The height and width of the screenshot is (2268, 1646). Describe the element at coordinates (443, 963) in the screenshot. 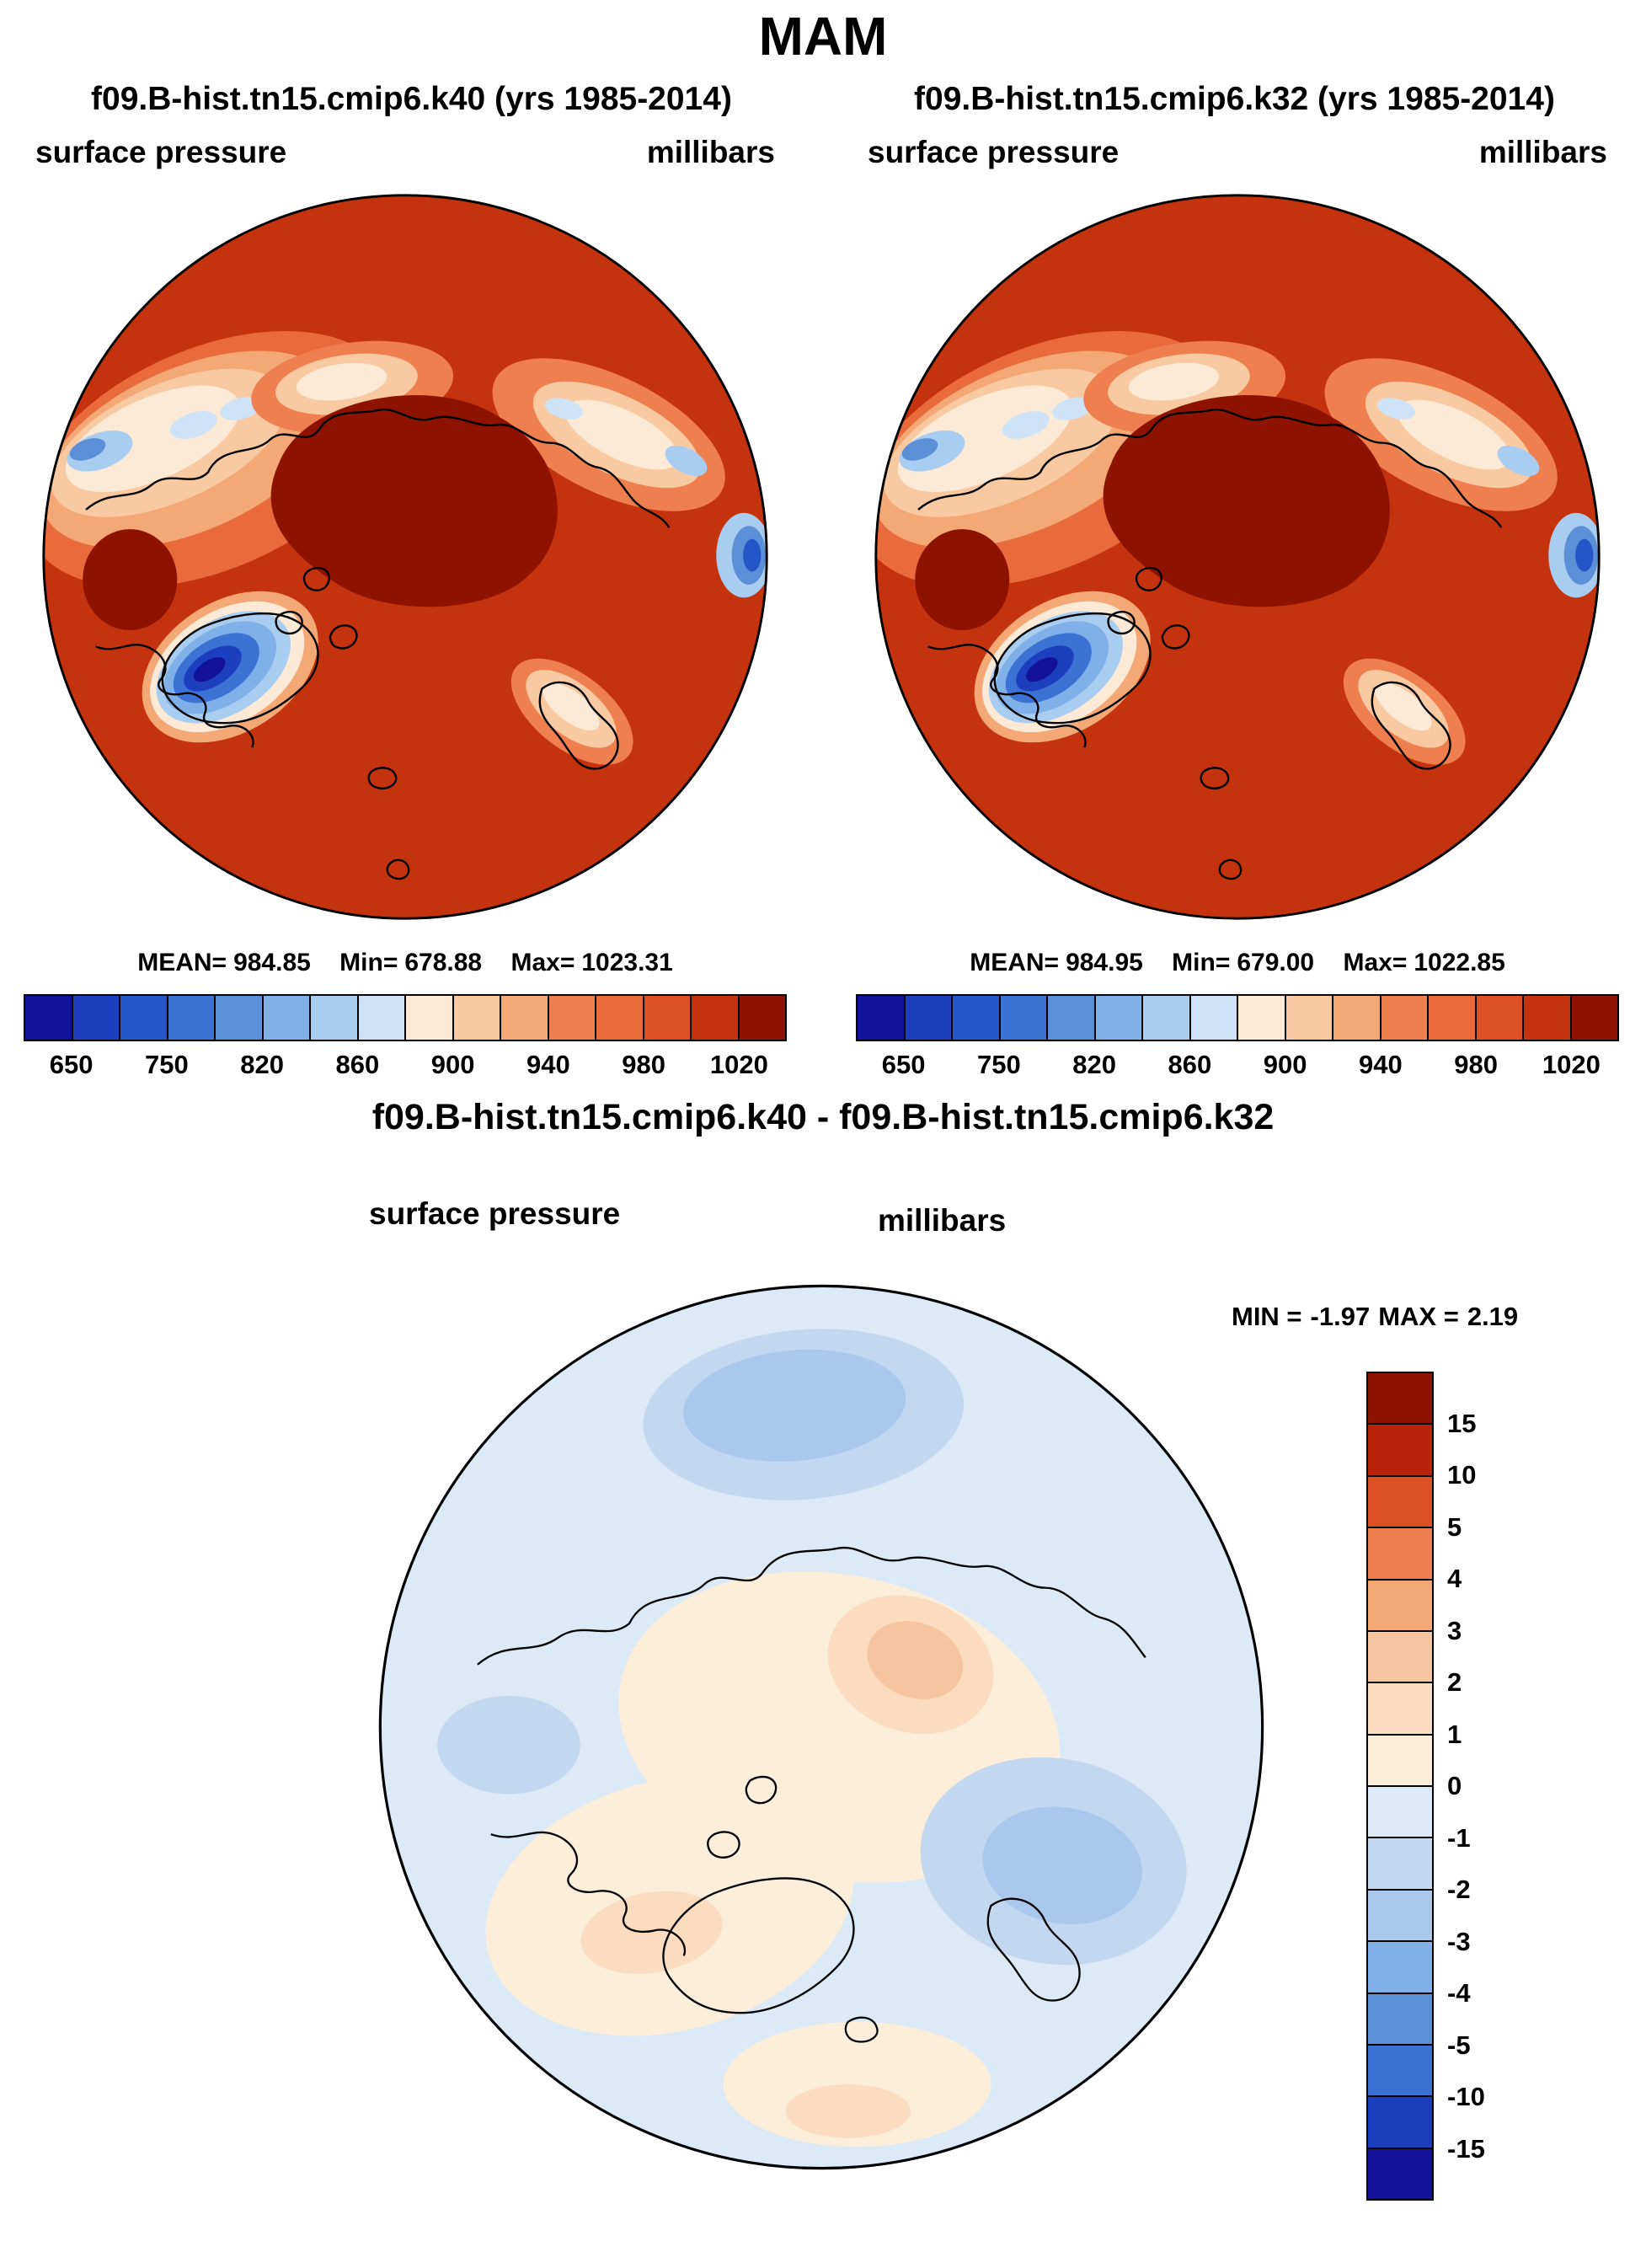

I see `min-value: 678.88` at that location.